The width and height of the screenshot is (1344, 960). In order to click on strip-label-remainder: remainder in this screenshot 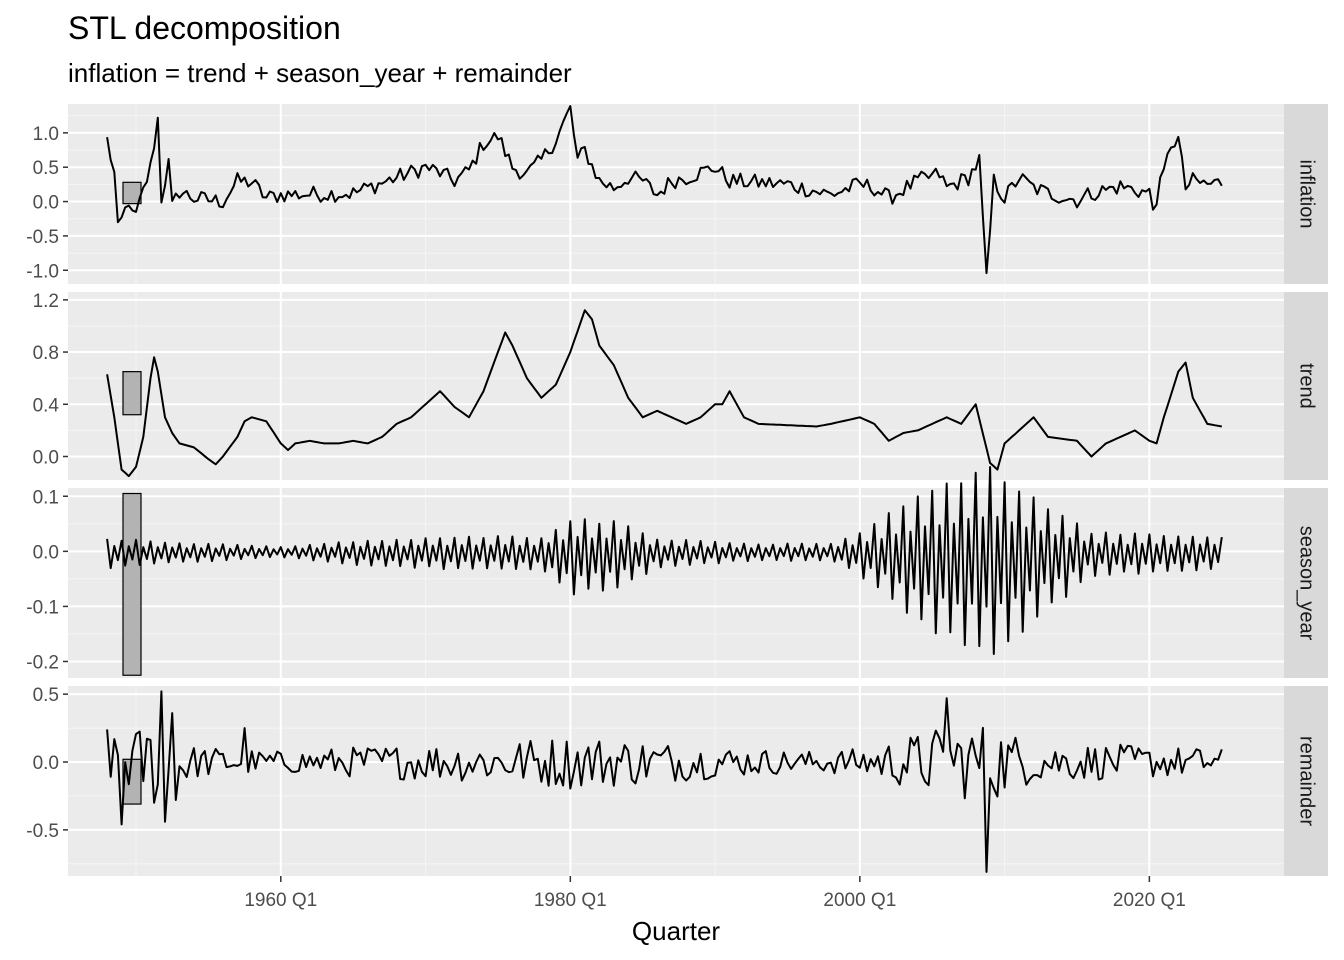, I will do `click(1307, 781)`.